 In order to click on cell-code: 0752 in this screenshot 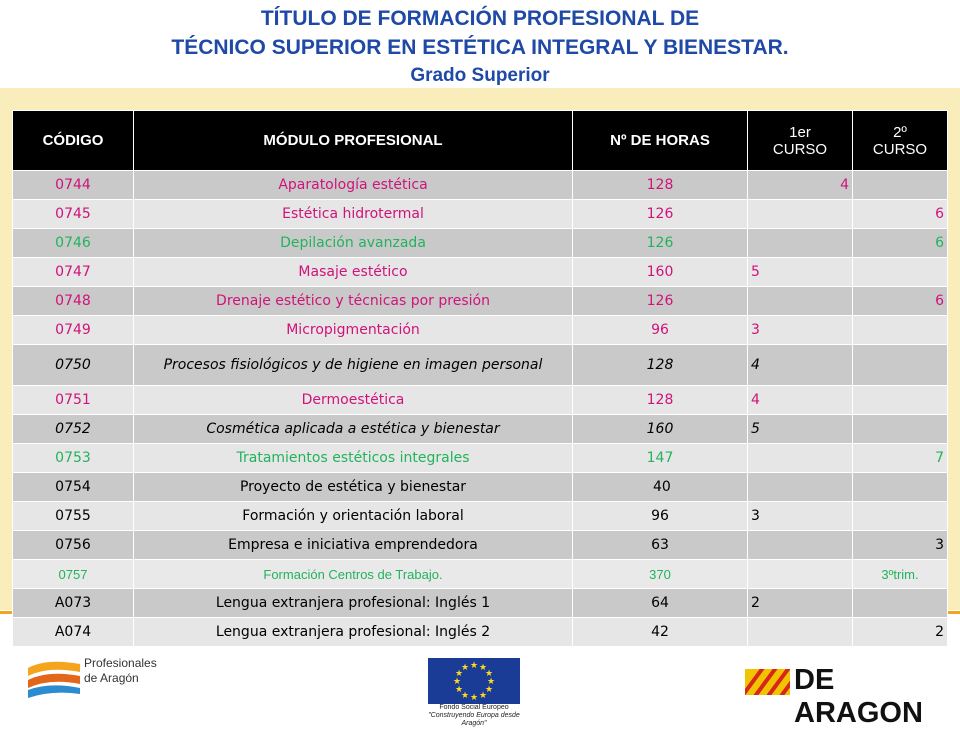, I will do `click(73, 429)`.